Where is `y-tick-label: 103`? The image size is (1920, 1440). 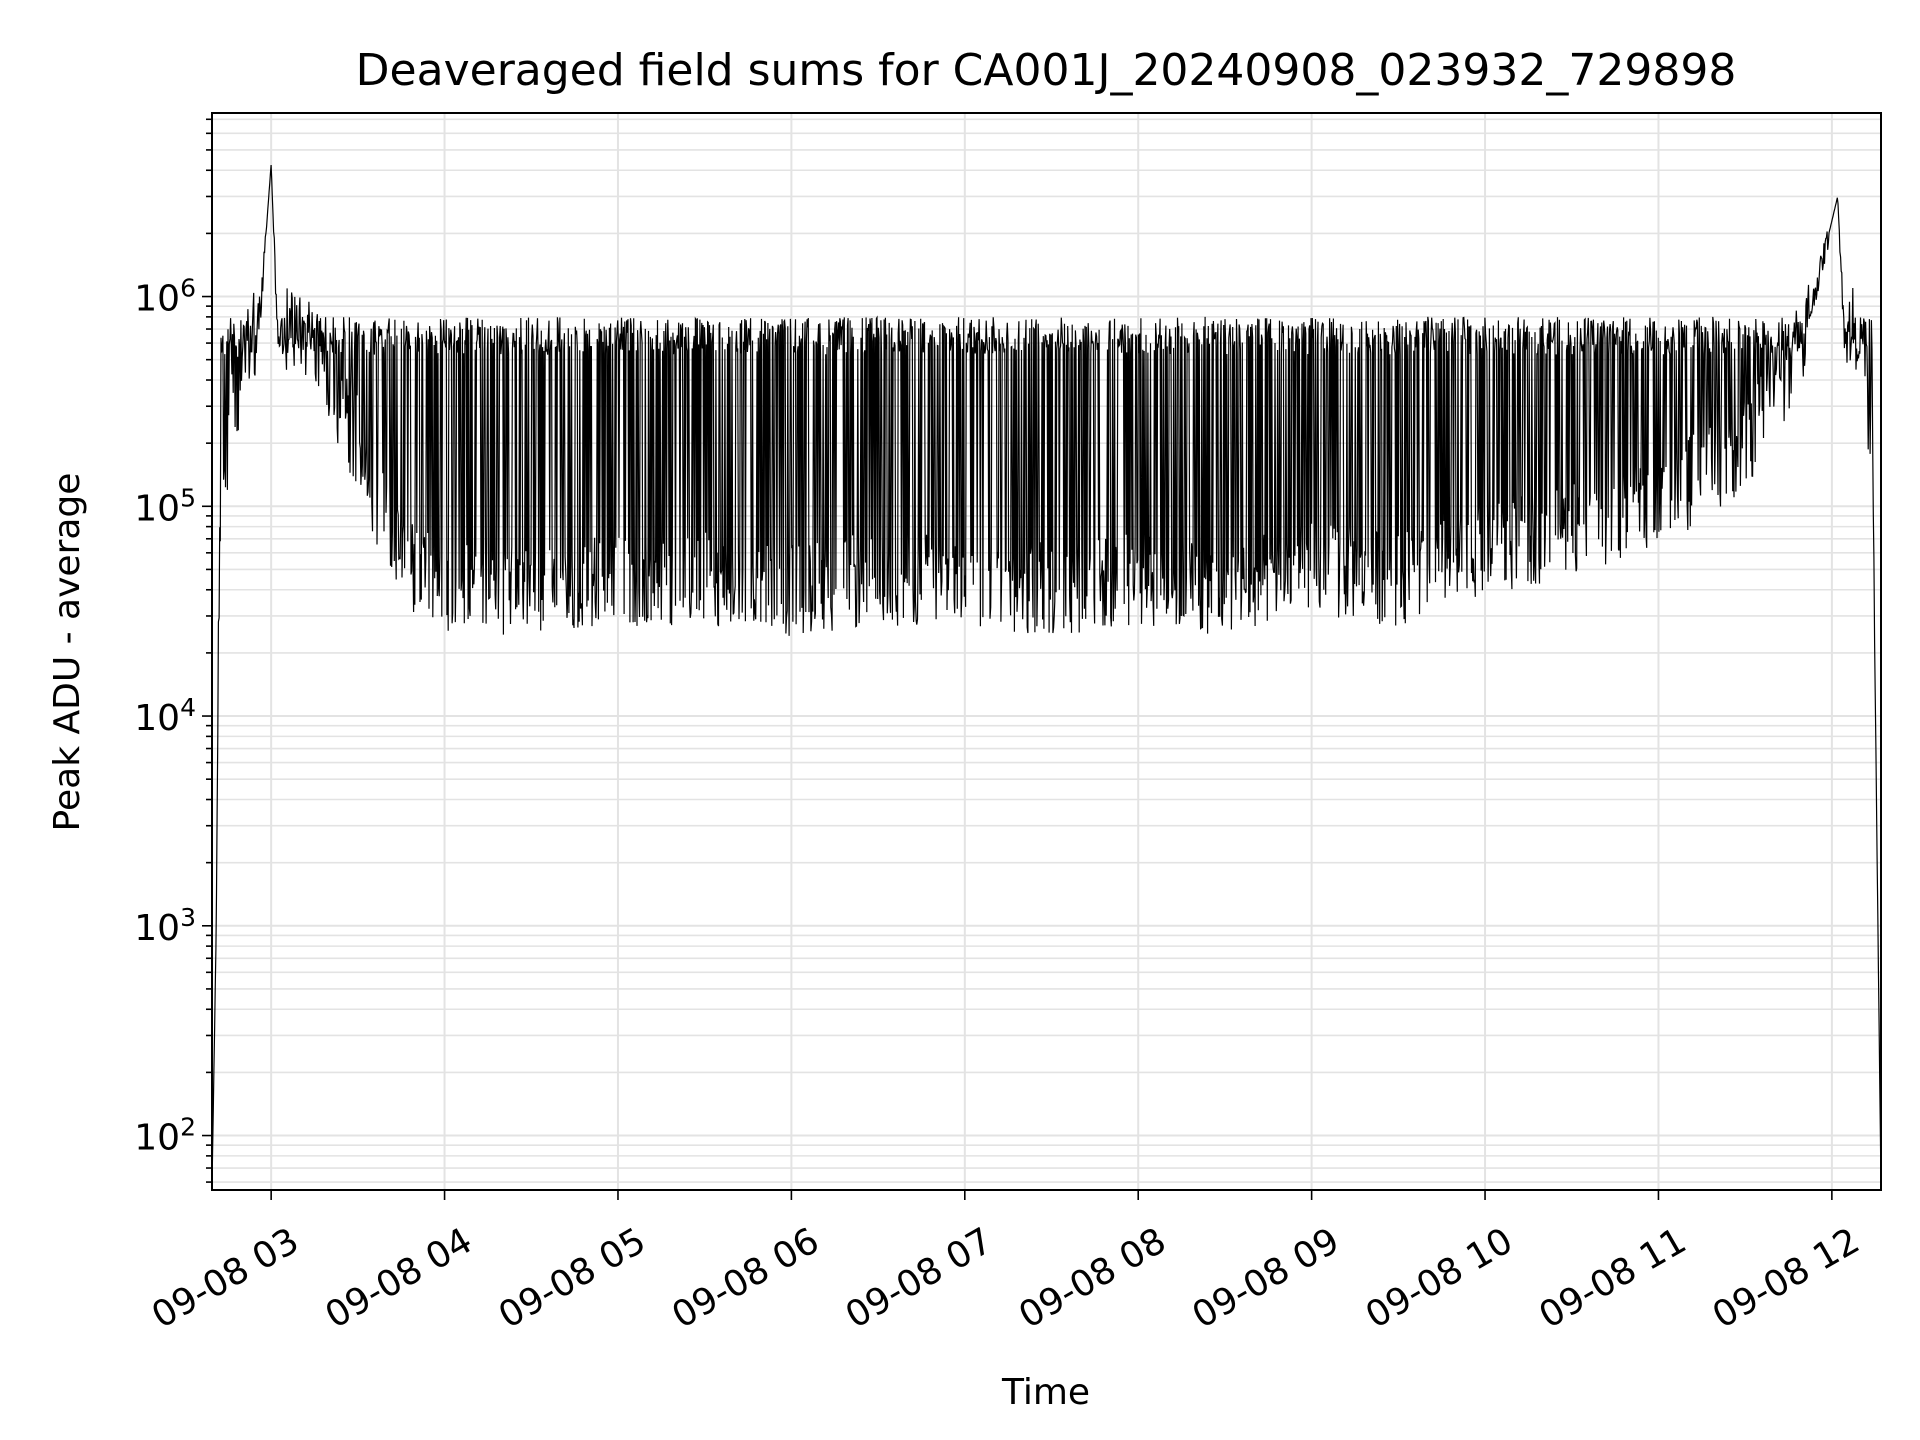 y-tick-label: 103 is located at coordinates (165, 926).